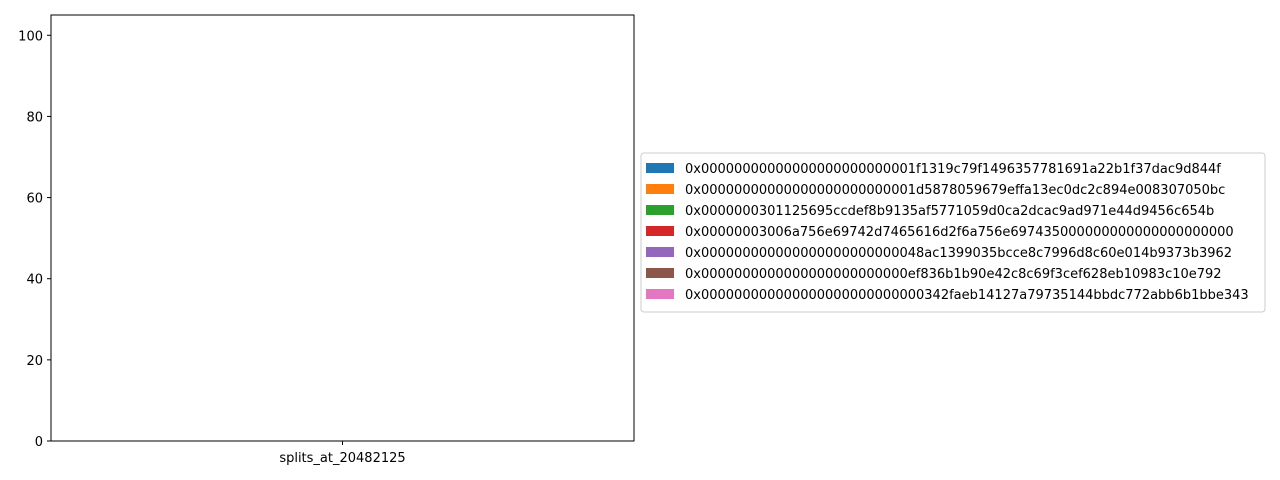 This screenshot has width=1280, height=480. I want to click on y-tick-label-80: 80, so click(34, 117).